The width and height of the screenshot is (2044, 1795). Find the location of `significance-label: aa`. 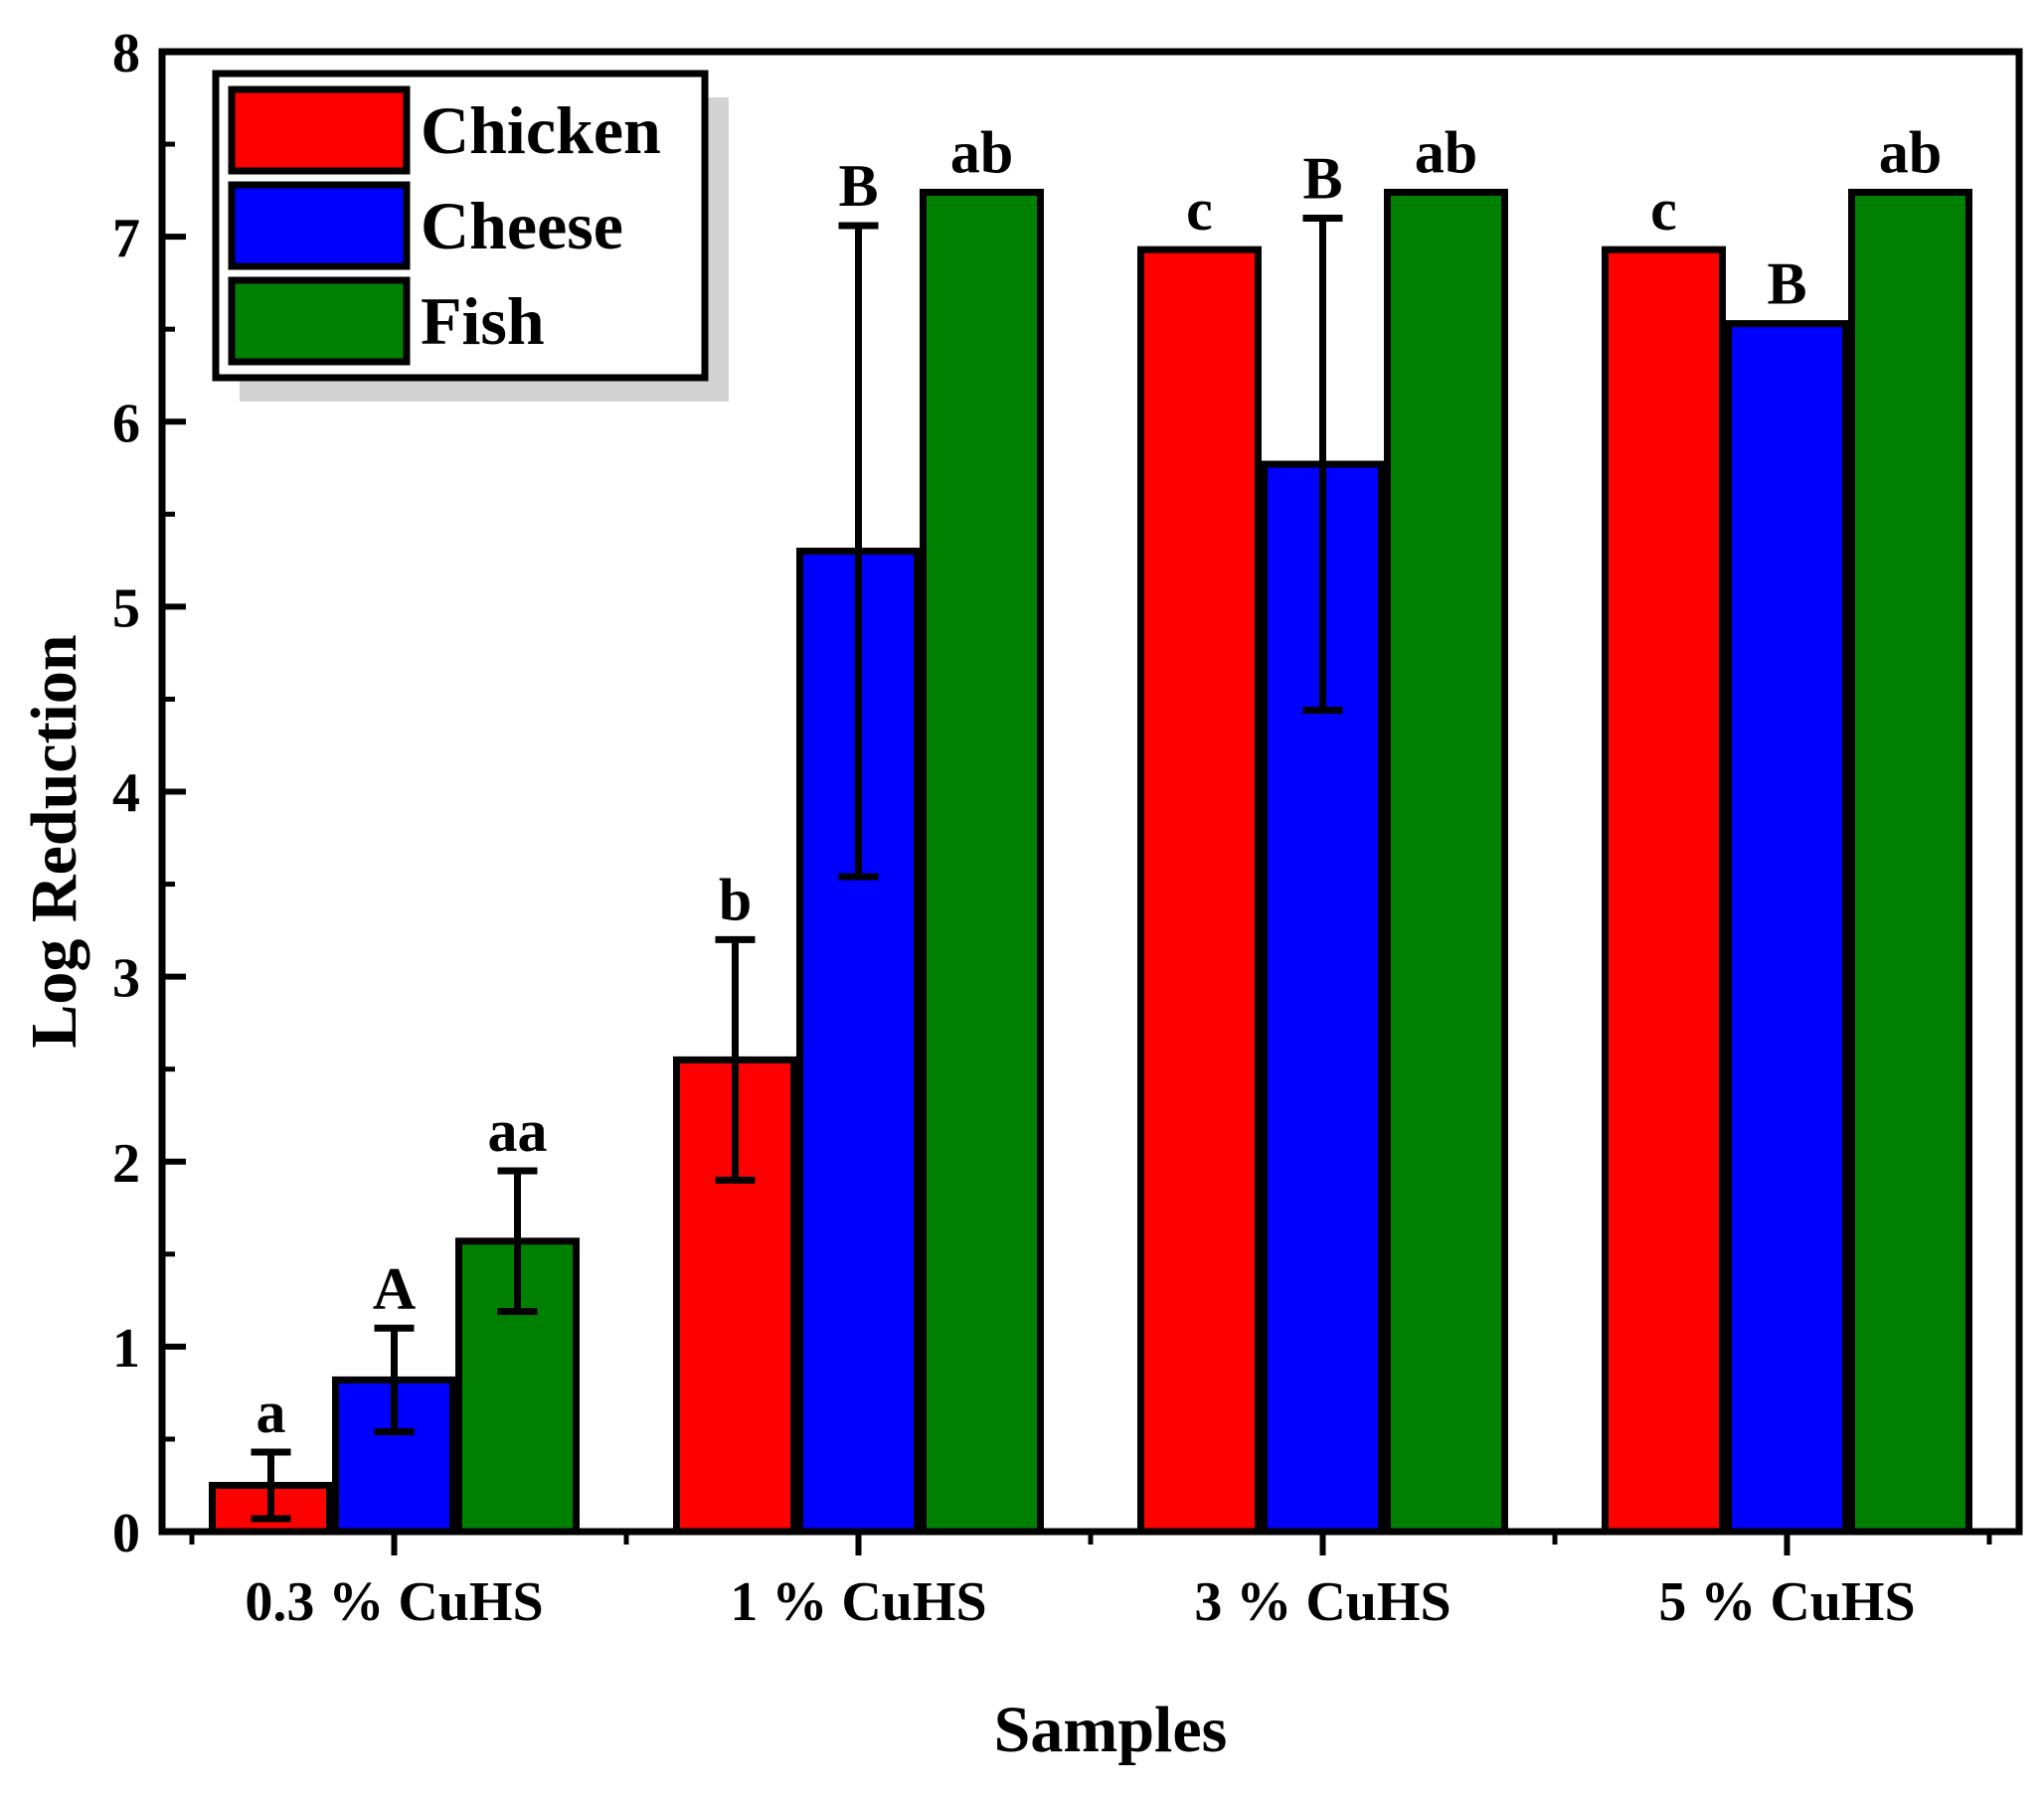

significance-label: aa is located at coordinates (518, 1131).